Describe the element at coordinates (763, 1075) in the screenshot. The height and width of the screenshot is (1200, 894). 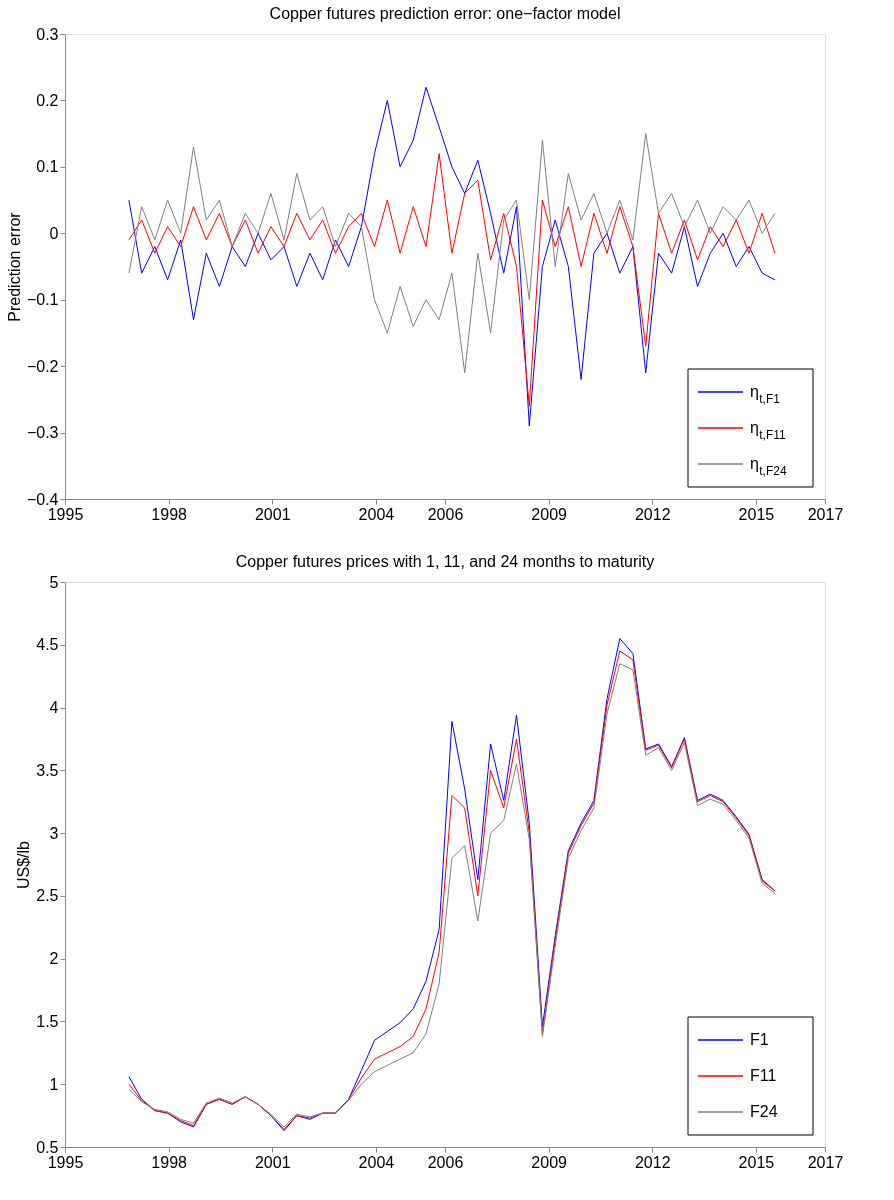
I see `legend-label: F11` at that location.